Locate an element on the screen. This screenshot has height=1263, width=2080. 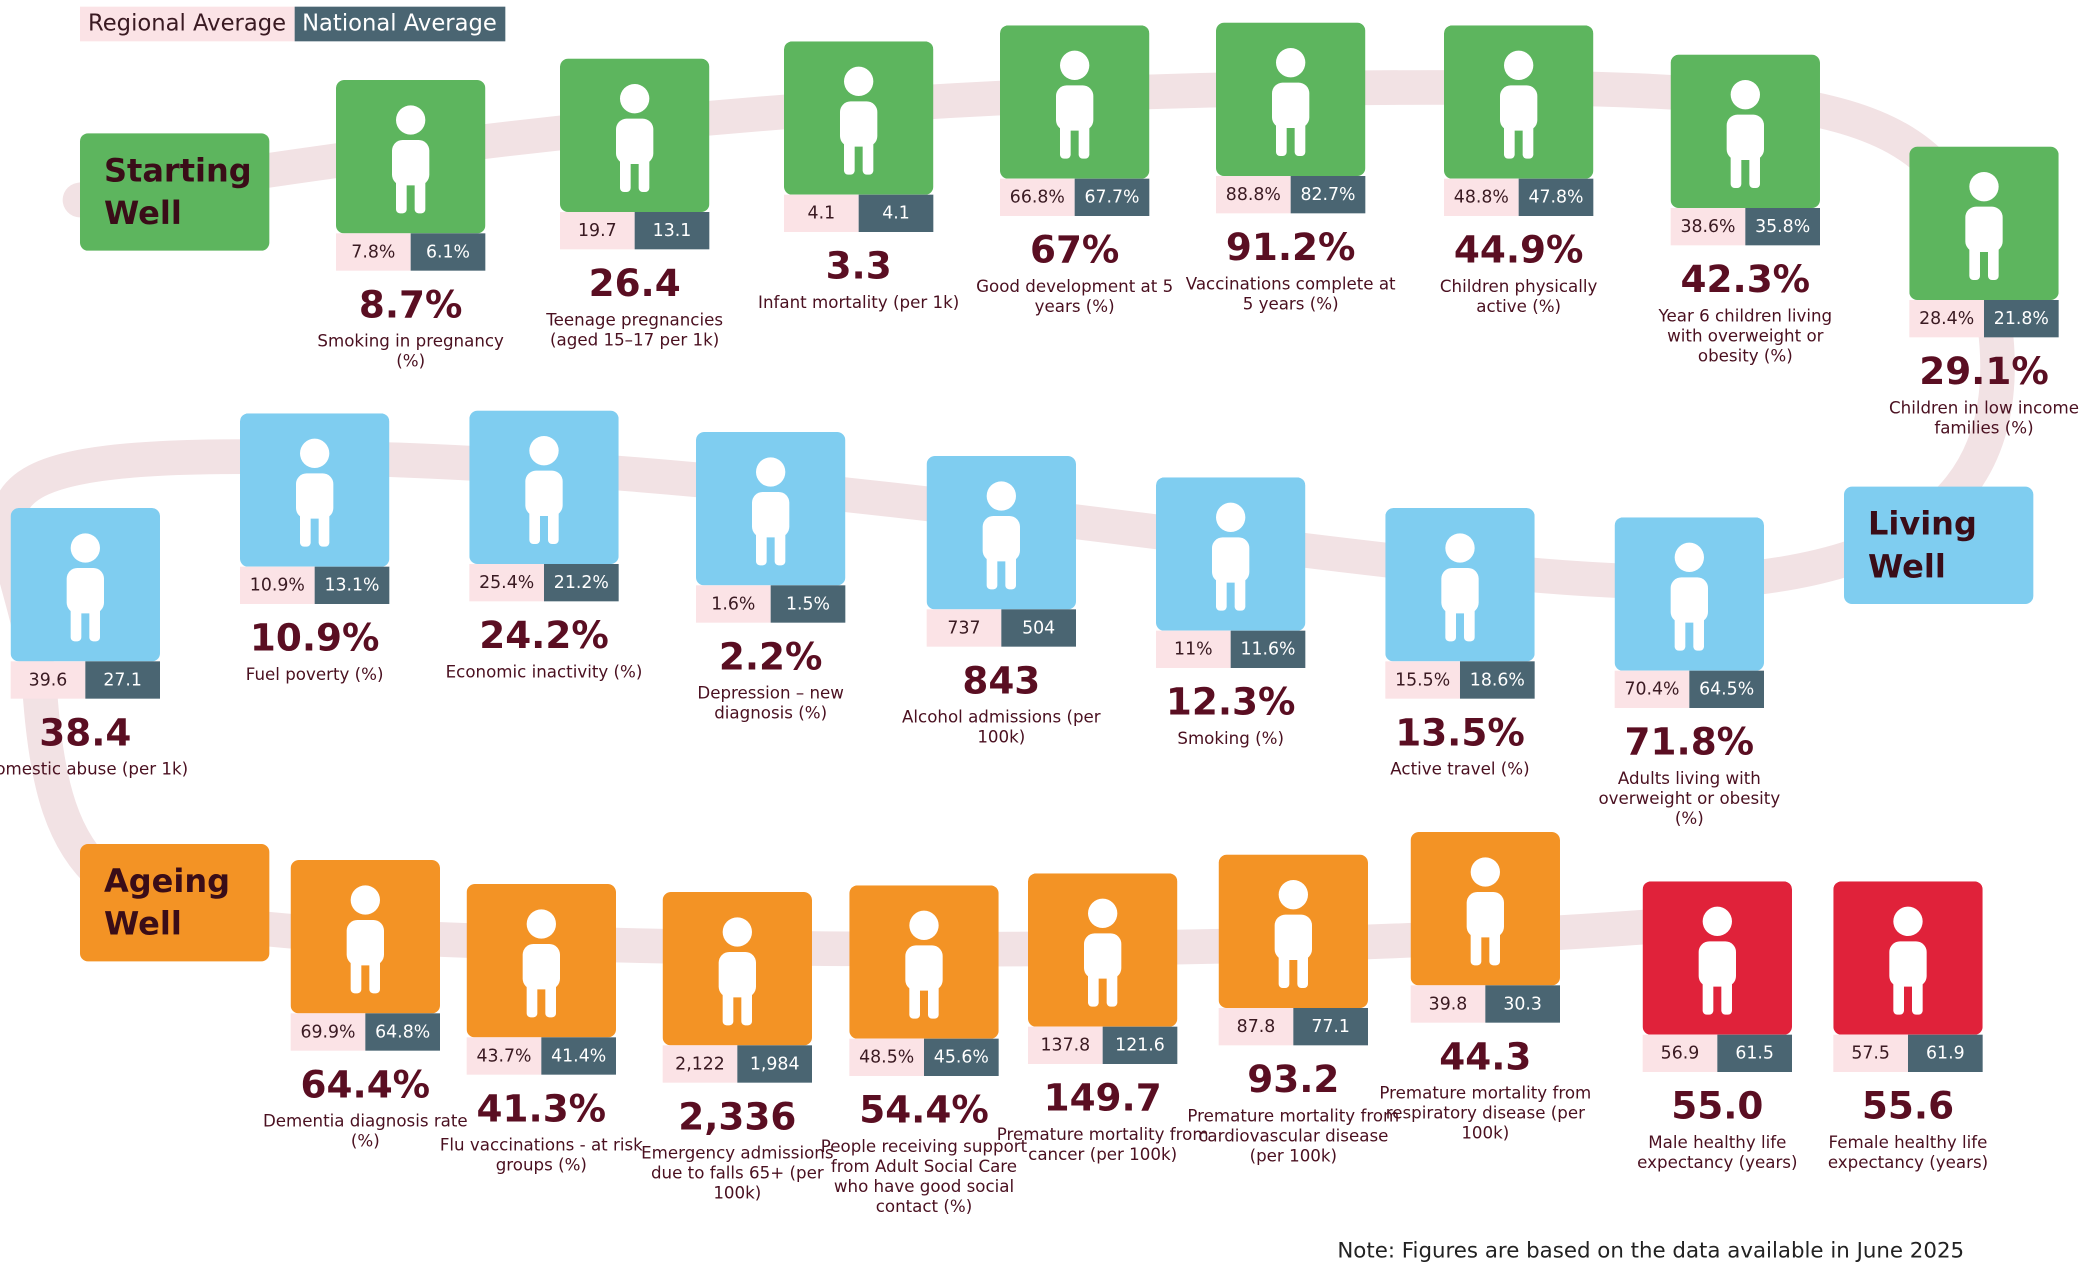
indicator-value: 54.4% is located at coordinates (924, 1109).